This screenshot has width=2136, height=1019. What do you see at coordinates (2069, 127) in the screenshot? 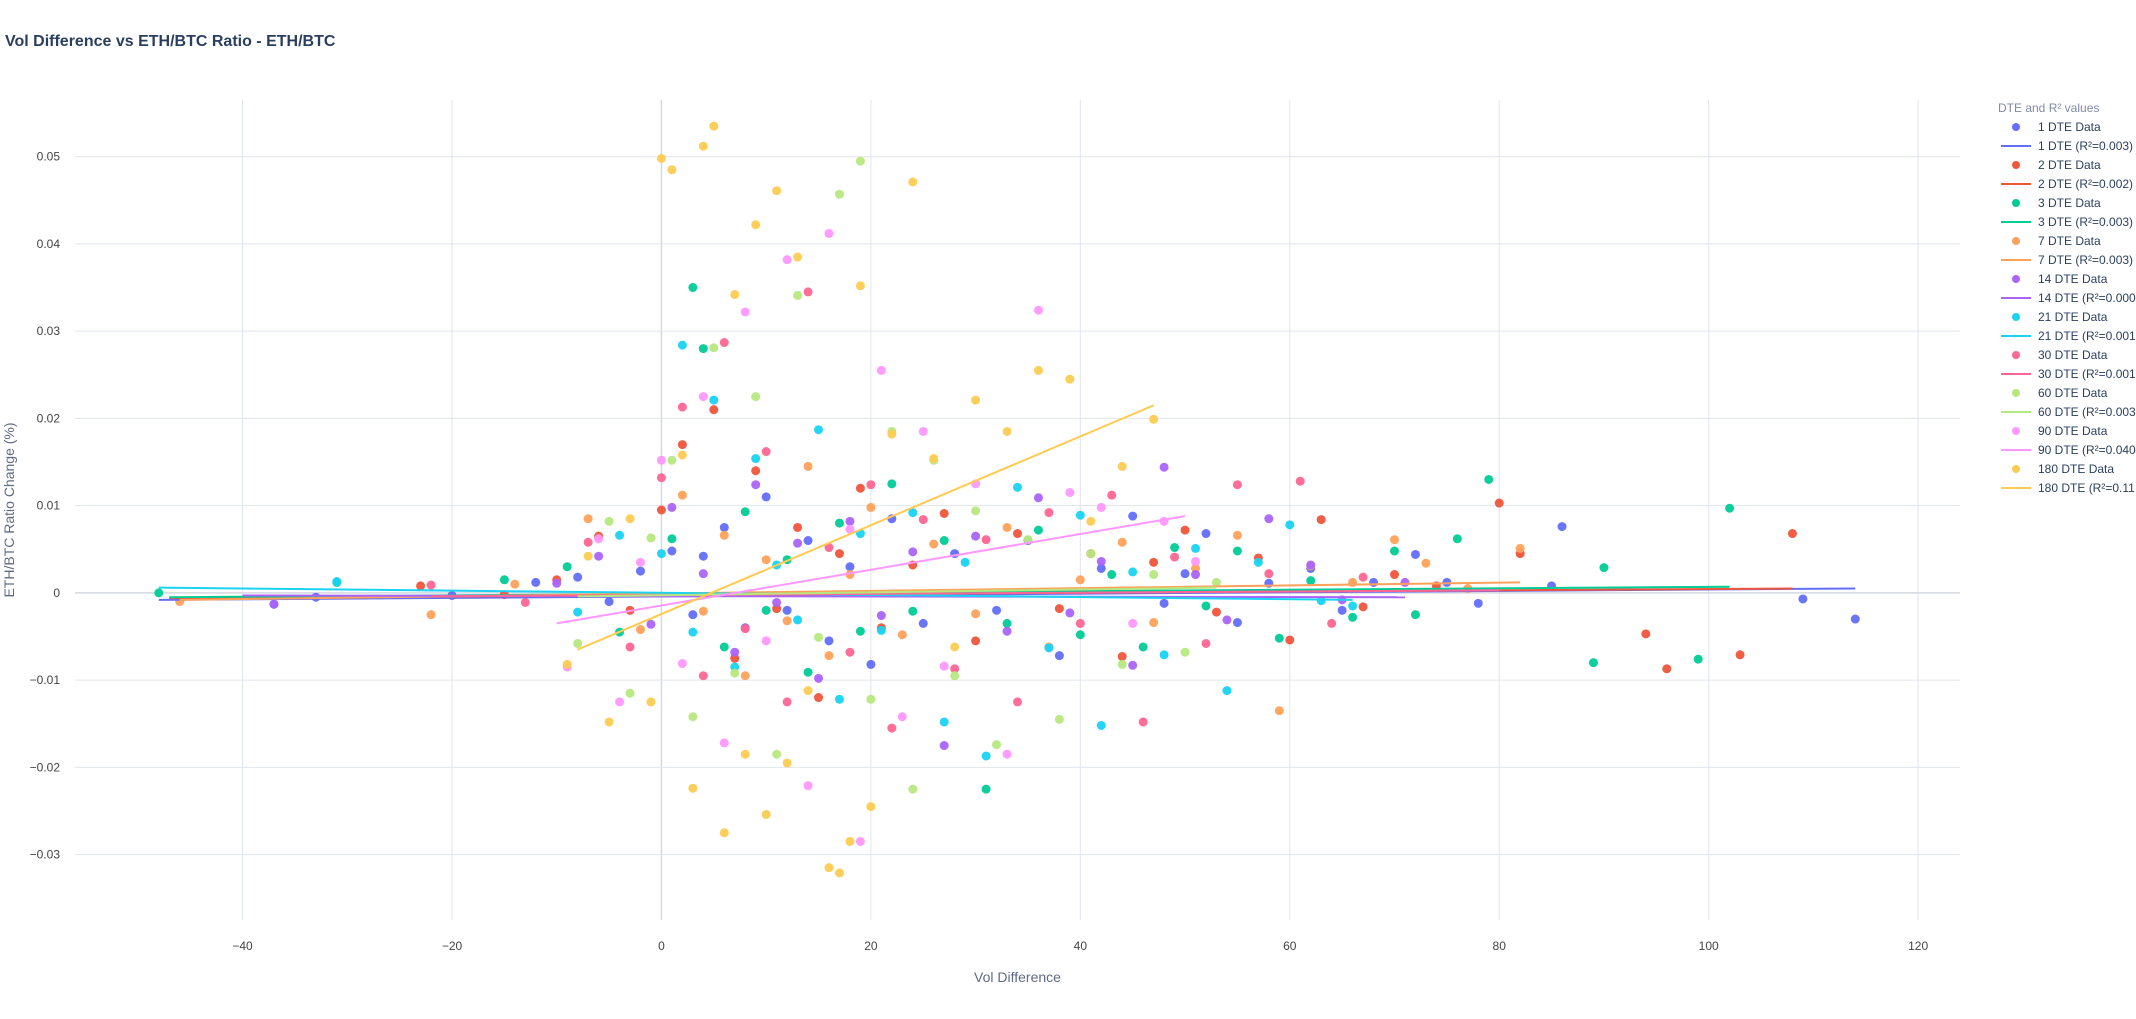
I see `legend-item-label: 1 DTE Data` at bounding box center [2069, 127].